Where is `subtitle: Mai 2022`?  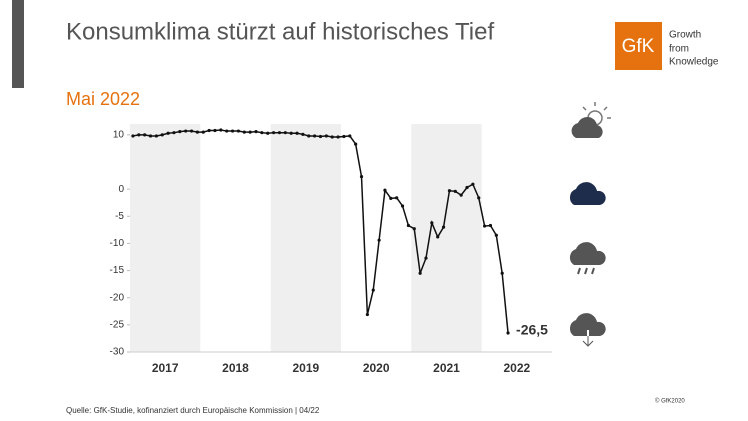
subtitle: Mai 2022 is located at coordinates (103, 99).